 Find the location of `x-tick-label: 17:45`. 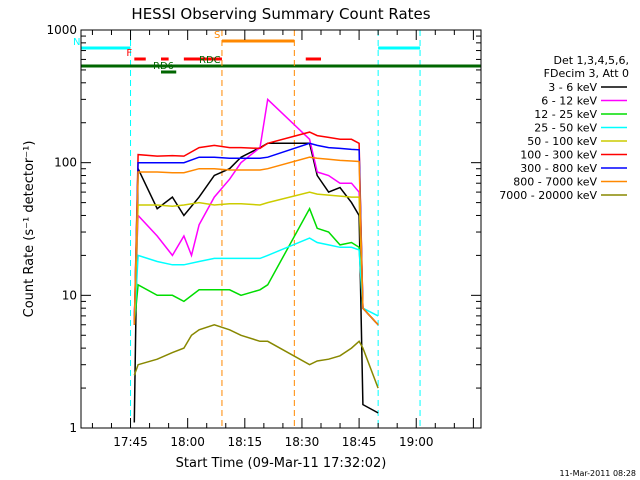

x-tick-label: 17:45 is located at coordinates (130, 442).